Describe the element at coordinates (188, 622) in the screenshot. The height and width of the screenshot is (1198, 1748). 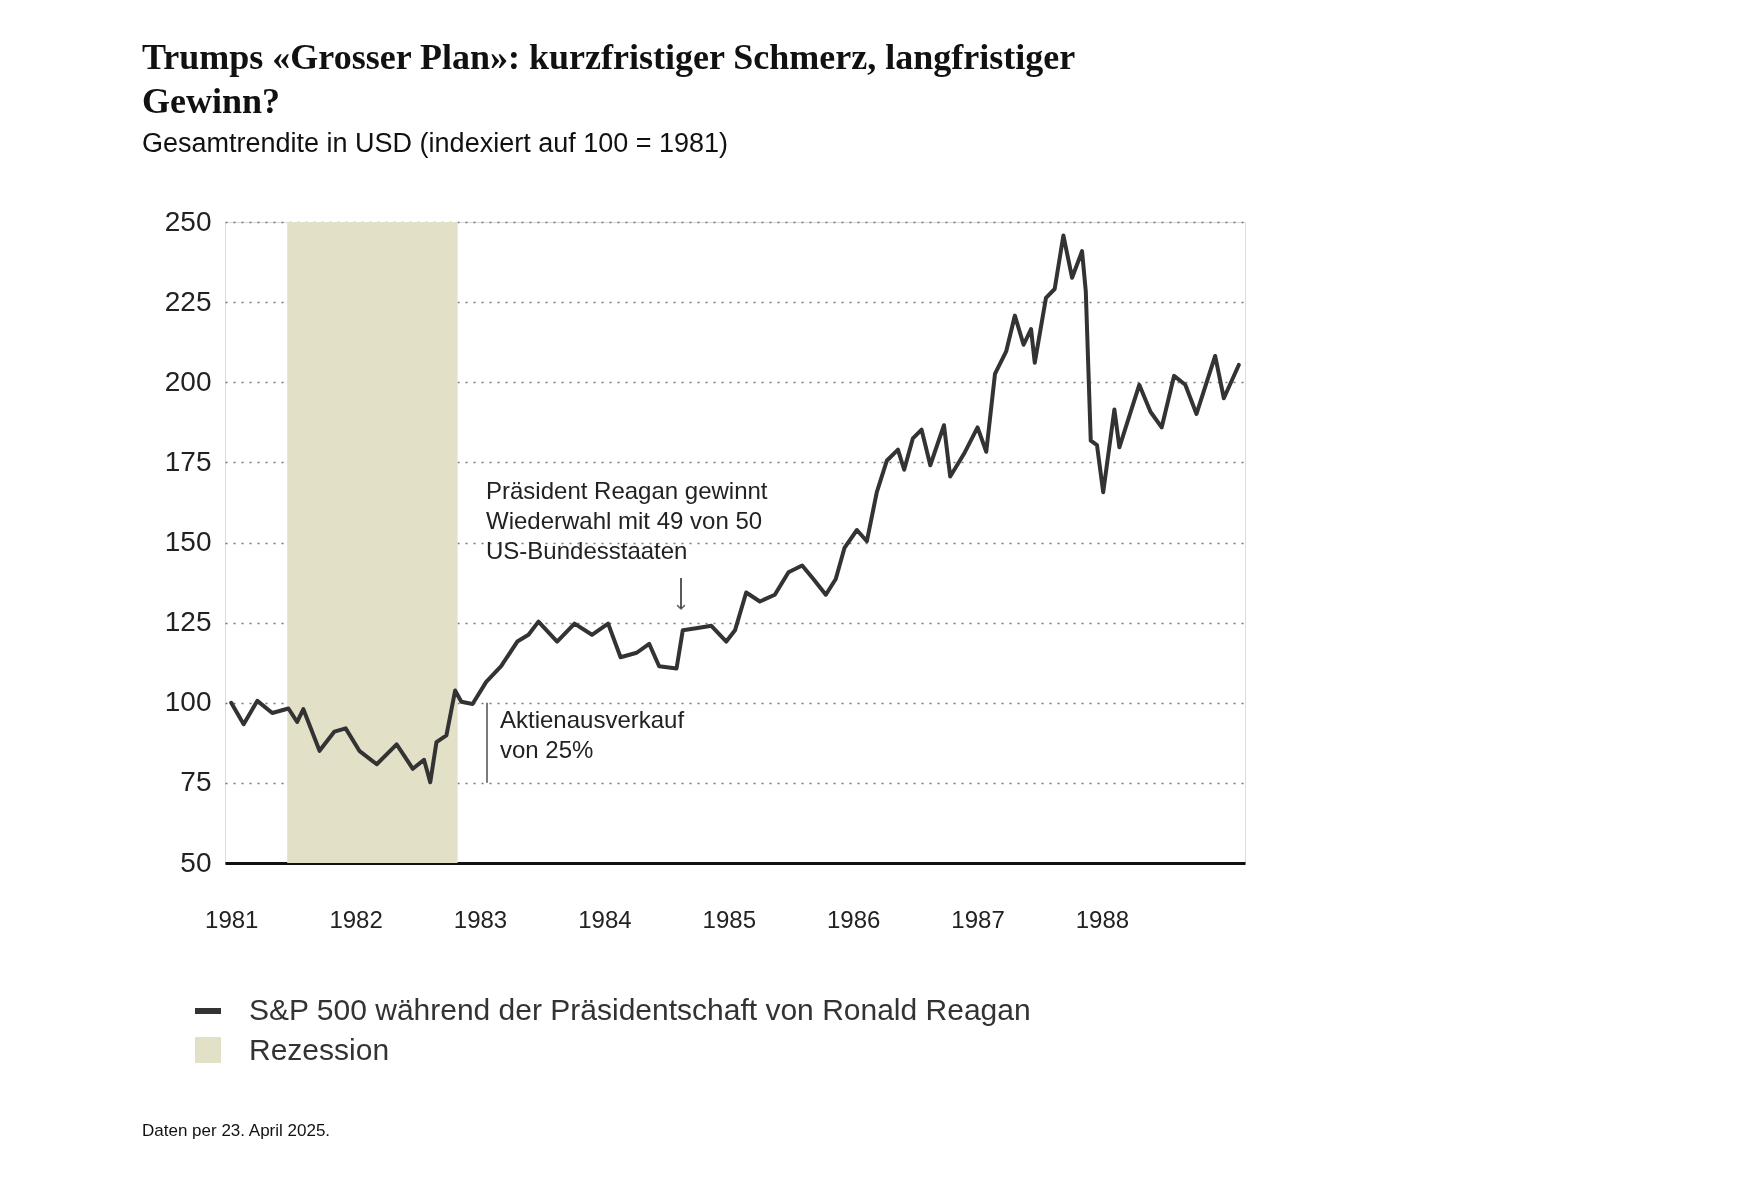
I see `y-tick-label: 125` at that location.